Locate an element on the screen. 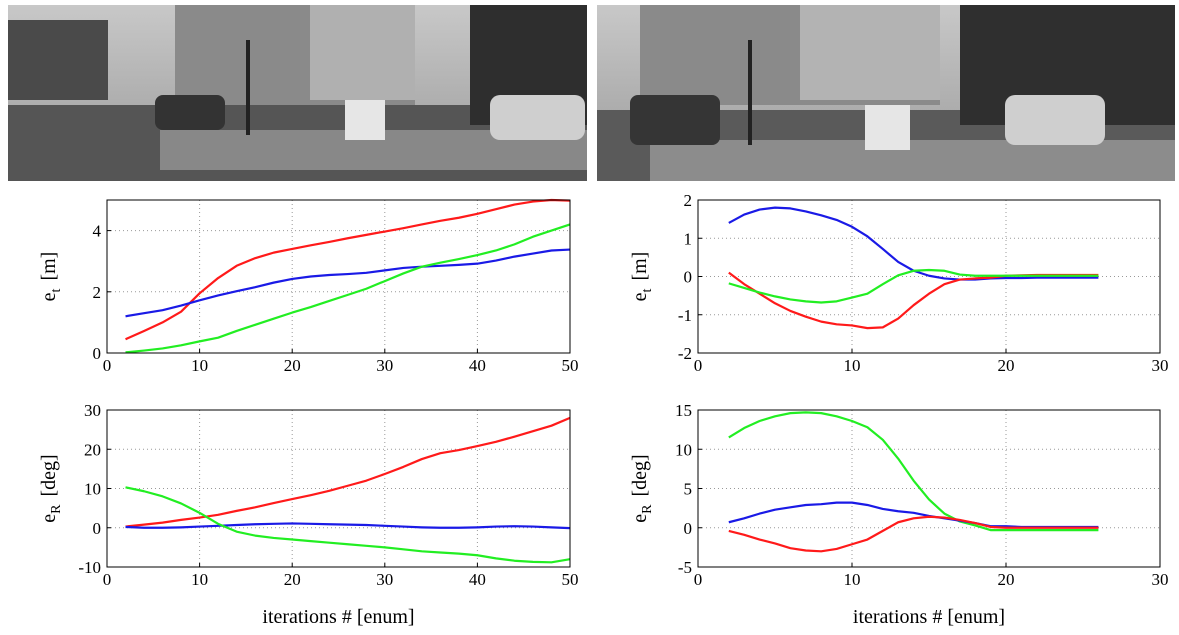  y-tick-label: -2 is located at coordinates (685, 353).